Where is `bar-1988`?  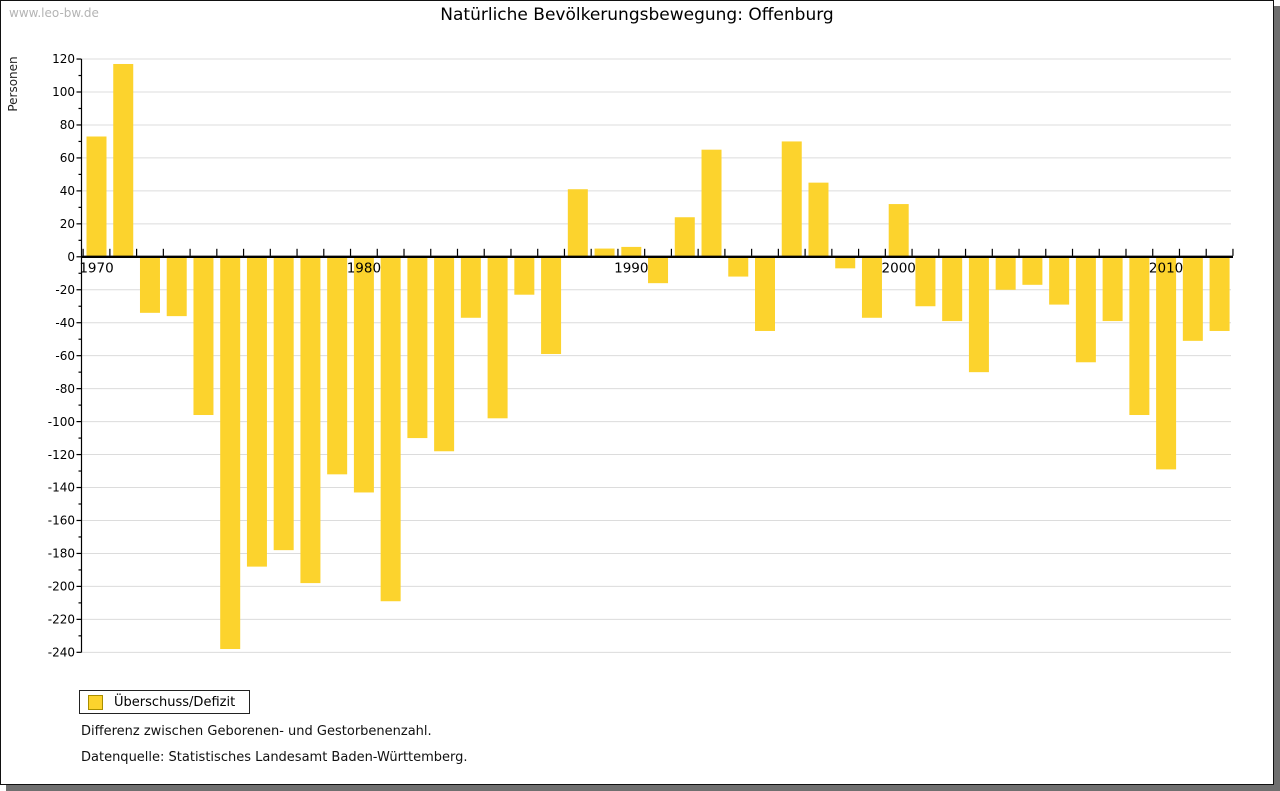
bar-1988 is located at coordinates (577, 223).